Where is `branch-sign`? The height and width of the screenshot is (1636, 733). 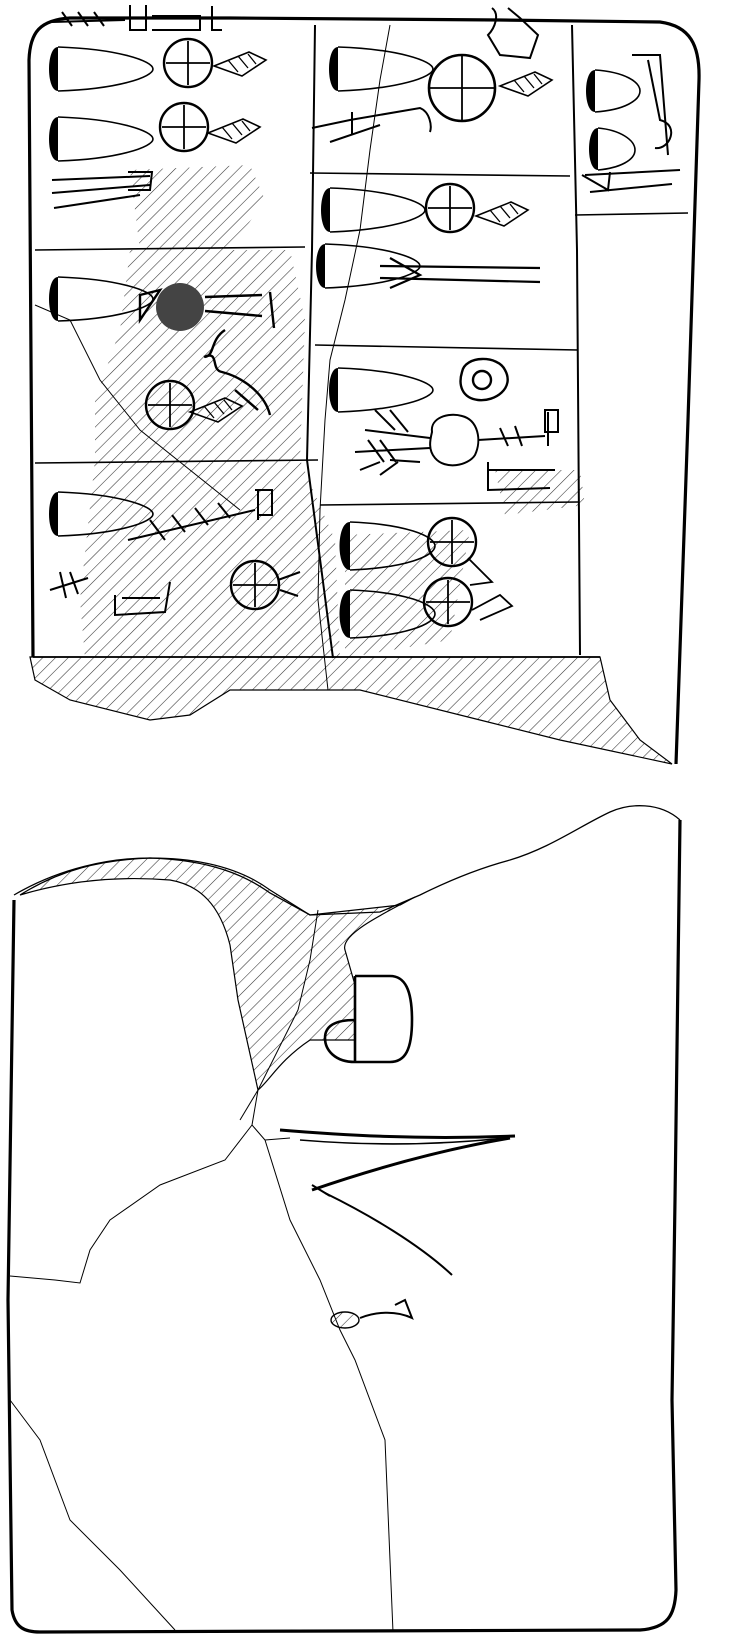 branch-sign is located at coordinates (200, 515).